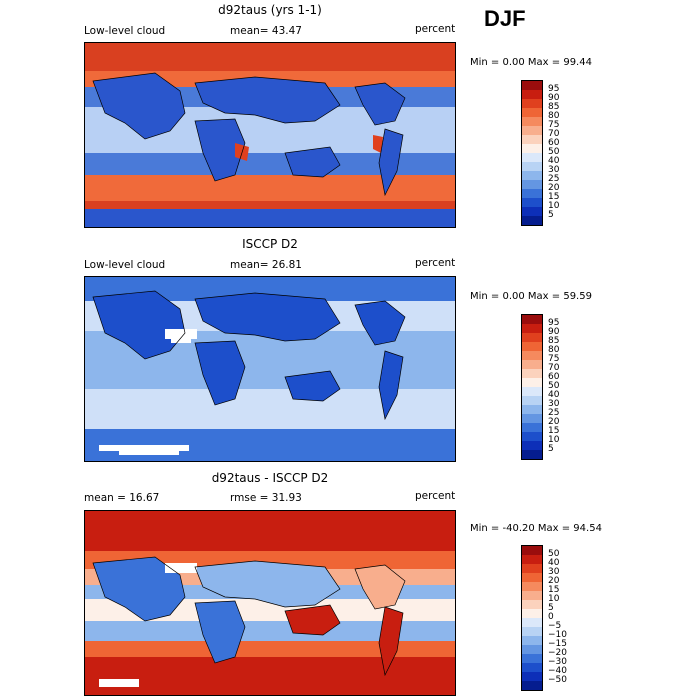  Describe the element at coordinates (557, 644) in the screenshot. I see `colorbar-tick-label: −15` at that location.